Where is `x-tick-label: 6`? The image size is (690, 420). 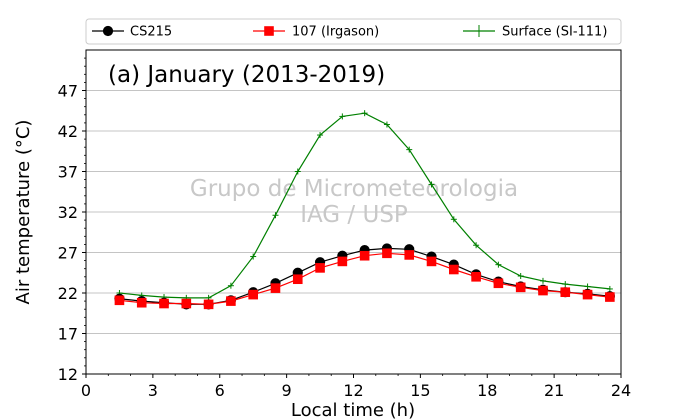 x-tick-label: 6 is located at coordinates (220, 390).